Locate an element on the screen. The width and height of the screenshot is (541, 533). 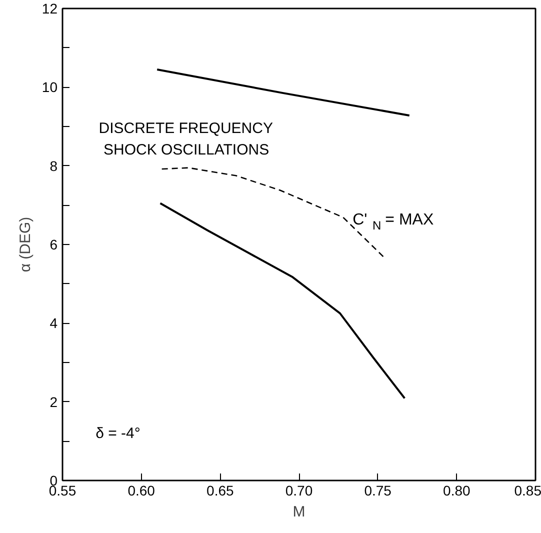
series-label: C'N = MAX is located at coordinates (393, 222).